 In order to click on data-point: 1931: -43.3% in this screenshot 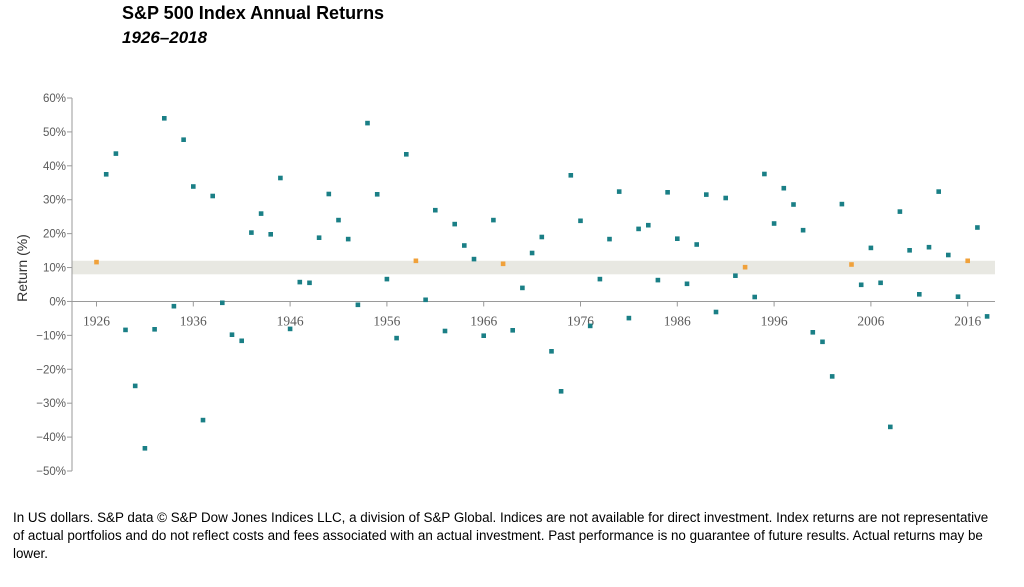, I will do `click(145, 448)`.